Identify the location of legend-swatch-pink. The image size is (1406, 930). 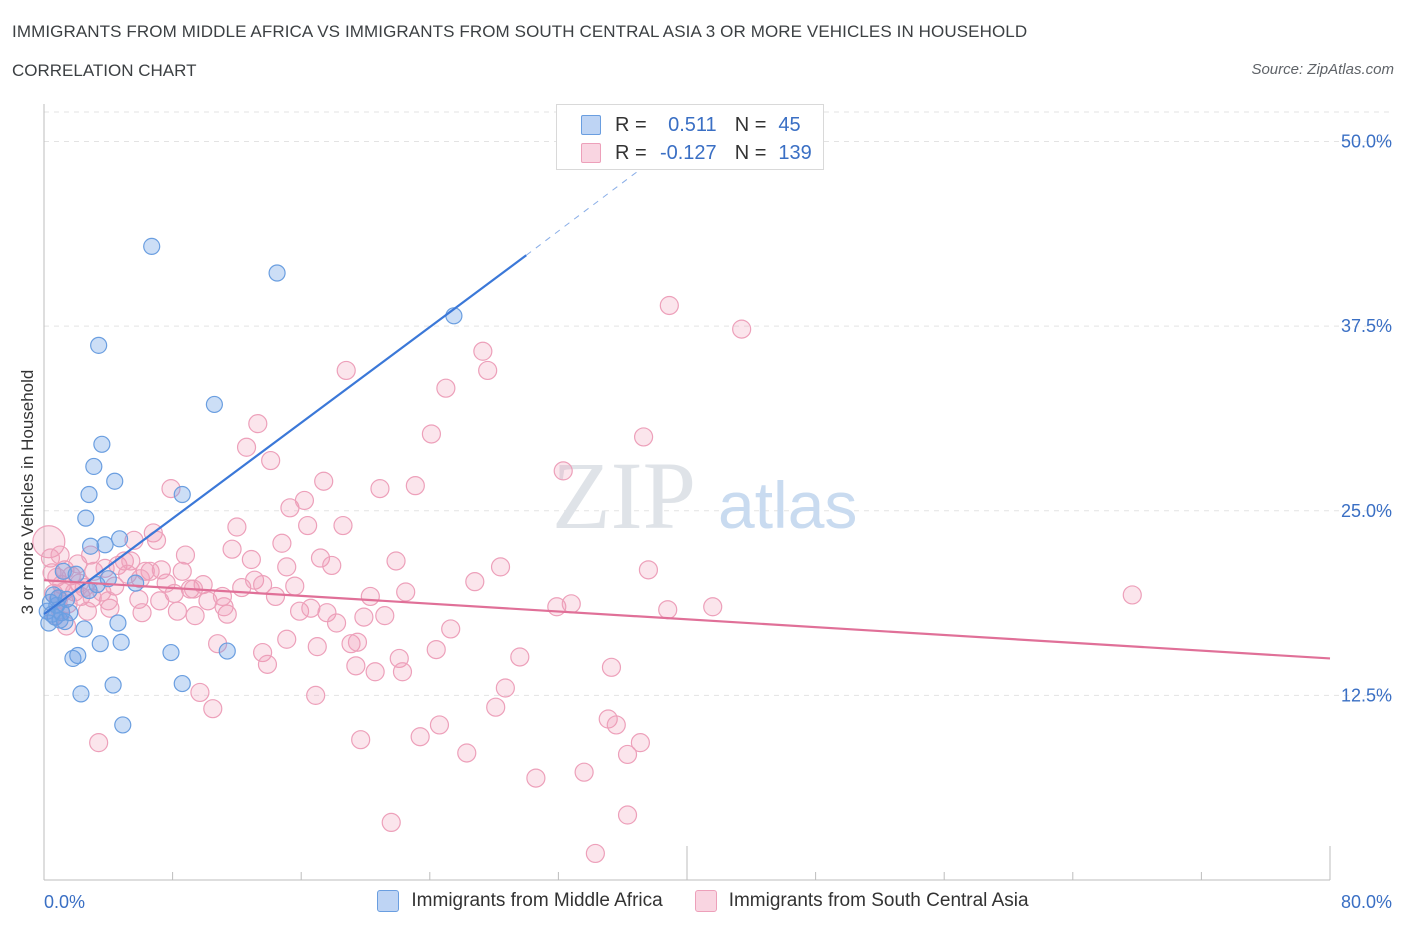
(705, 901).